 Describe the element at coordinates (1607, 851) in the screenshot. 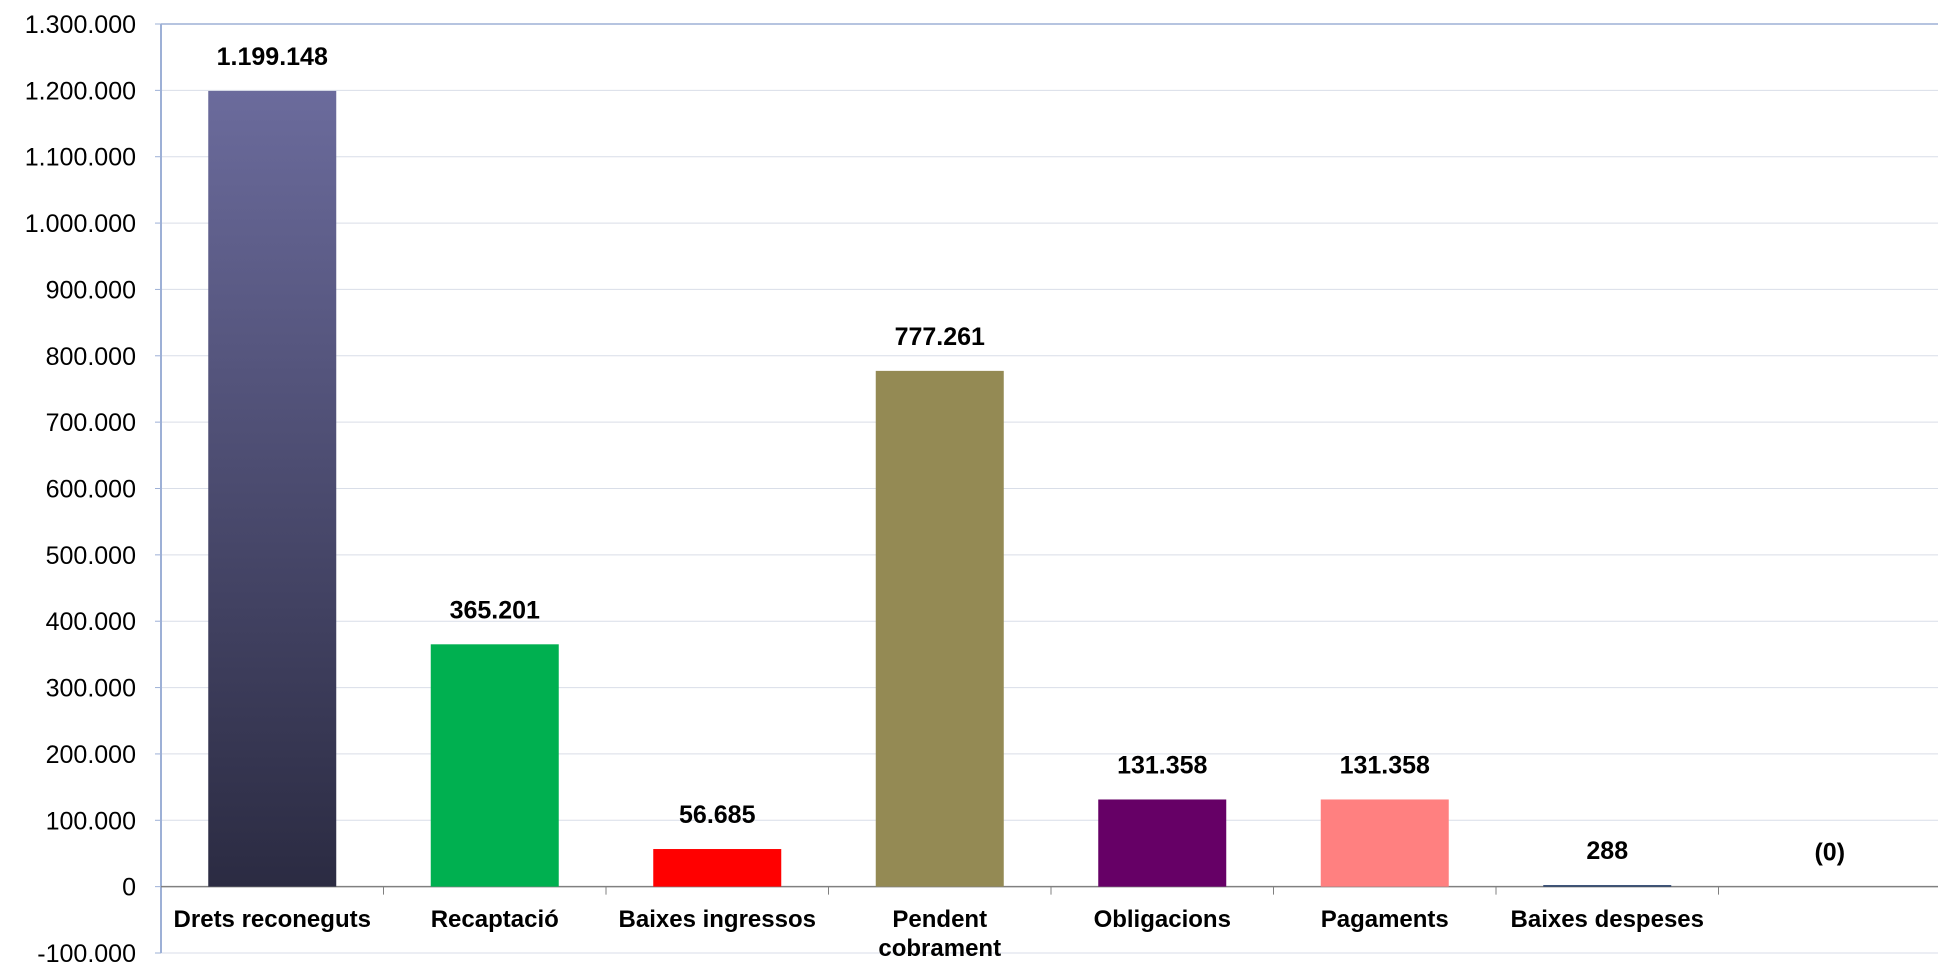

I see `value-label: 288` at that location.